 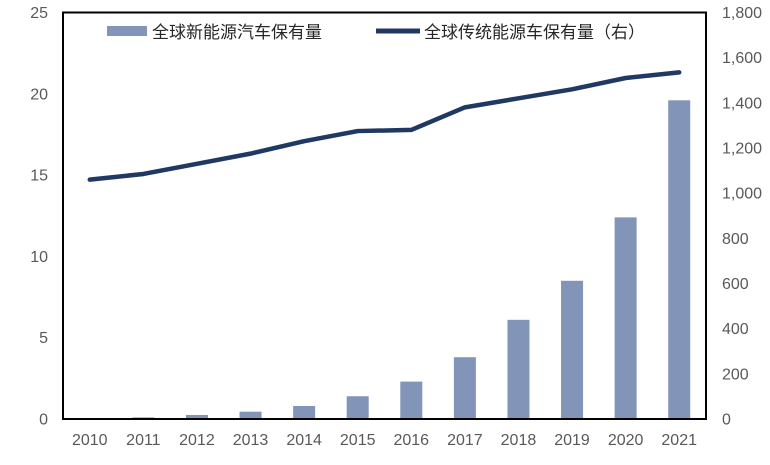 What do you see at coordinates (464, 388) in the screenshot?
I see `bar-2017` at bounding box center [464, 388].